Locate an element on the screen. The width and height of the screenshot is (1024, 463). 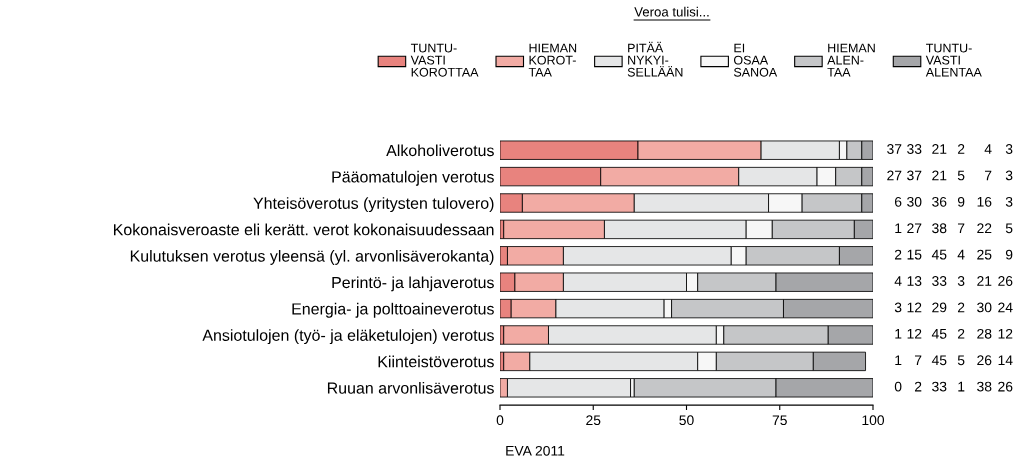
y-tick-label: Yhteisöverotus (yritysten tulovero) is located at coordinates (373, 205).